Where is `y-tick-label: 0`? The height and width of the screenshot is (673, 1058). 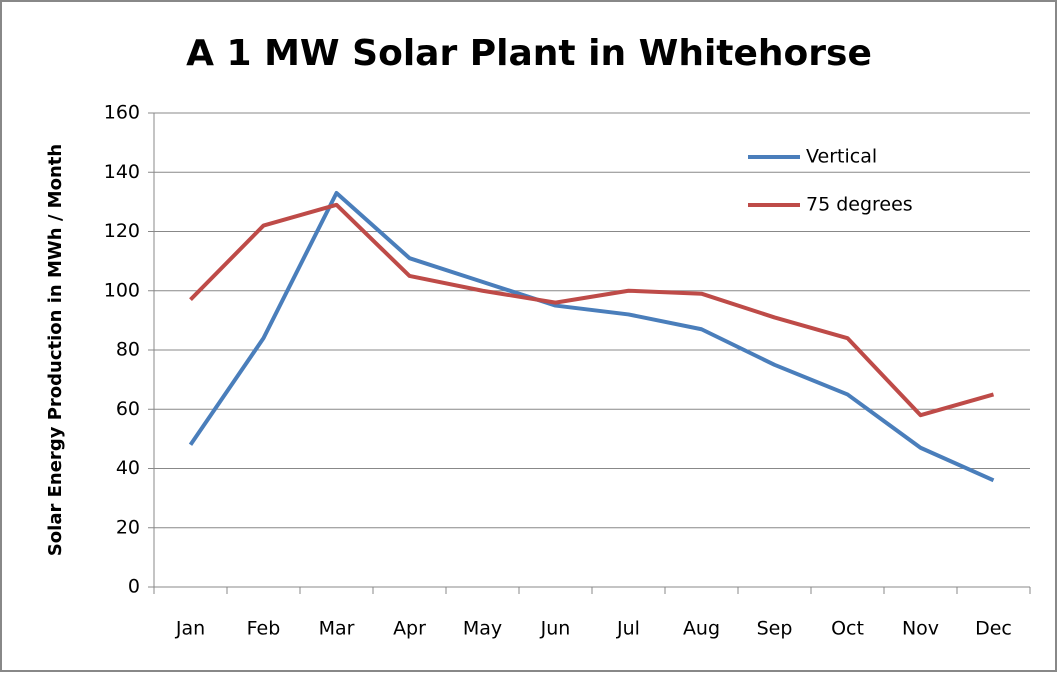
y-tick-label: 0 is located at coordinates (134, 587).